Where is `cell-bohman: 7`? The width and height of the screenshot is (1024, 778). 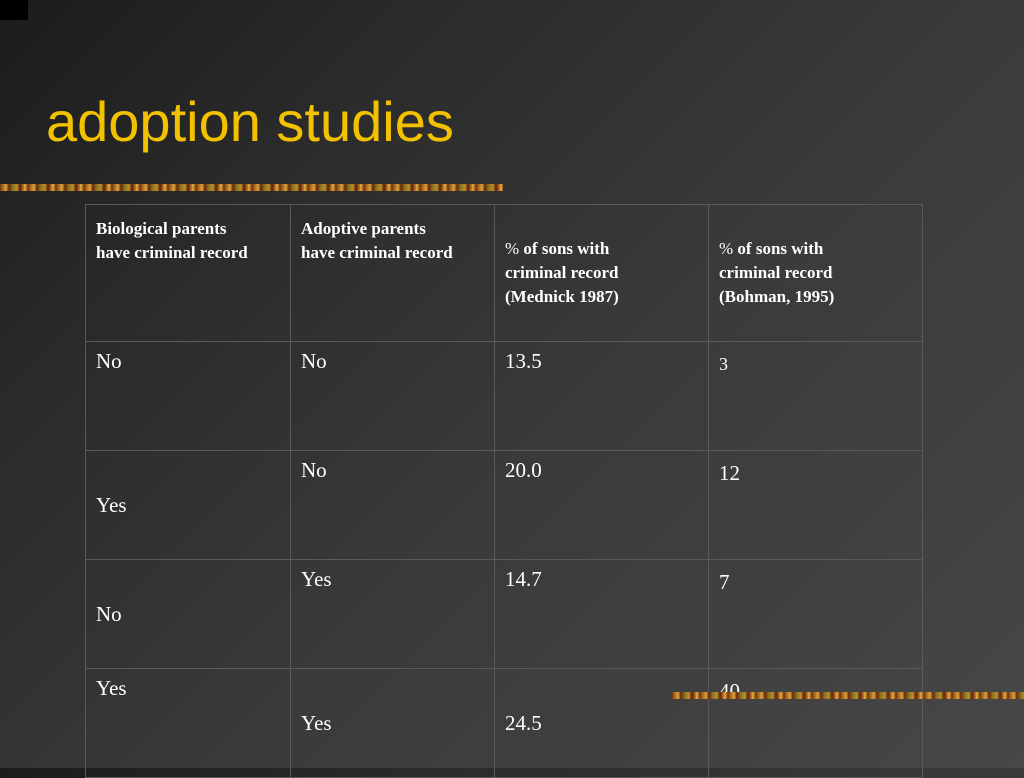
cell-bohman: 7 is located at coordinates (815, 614).